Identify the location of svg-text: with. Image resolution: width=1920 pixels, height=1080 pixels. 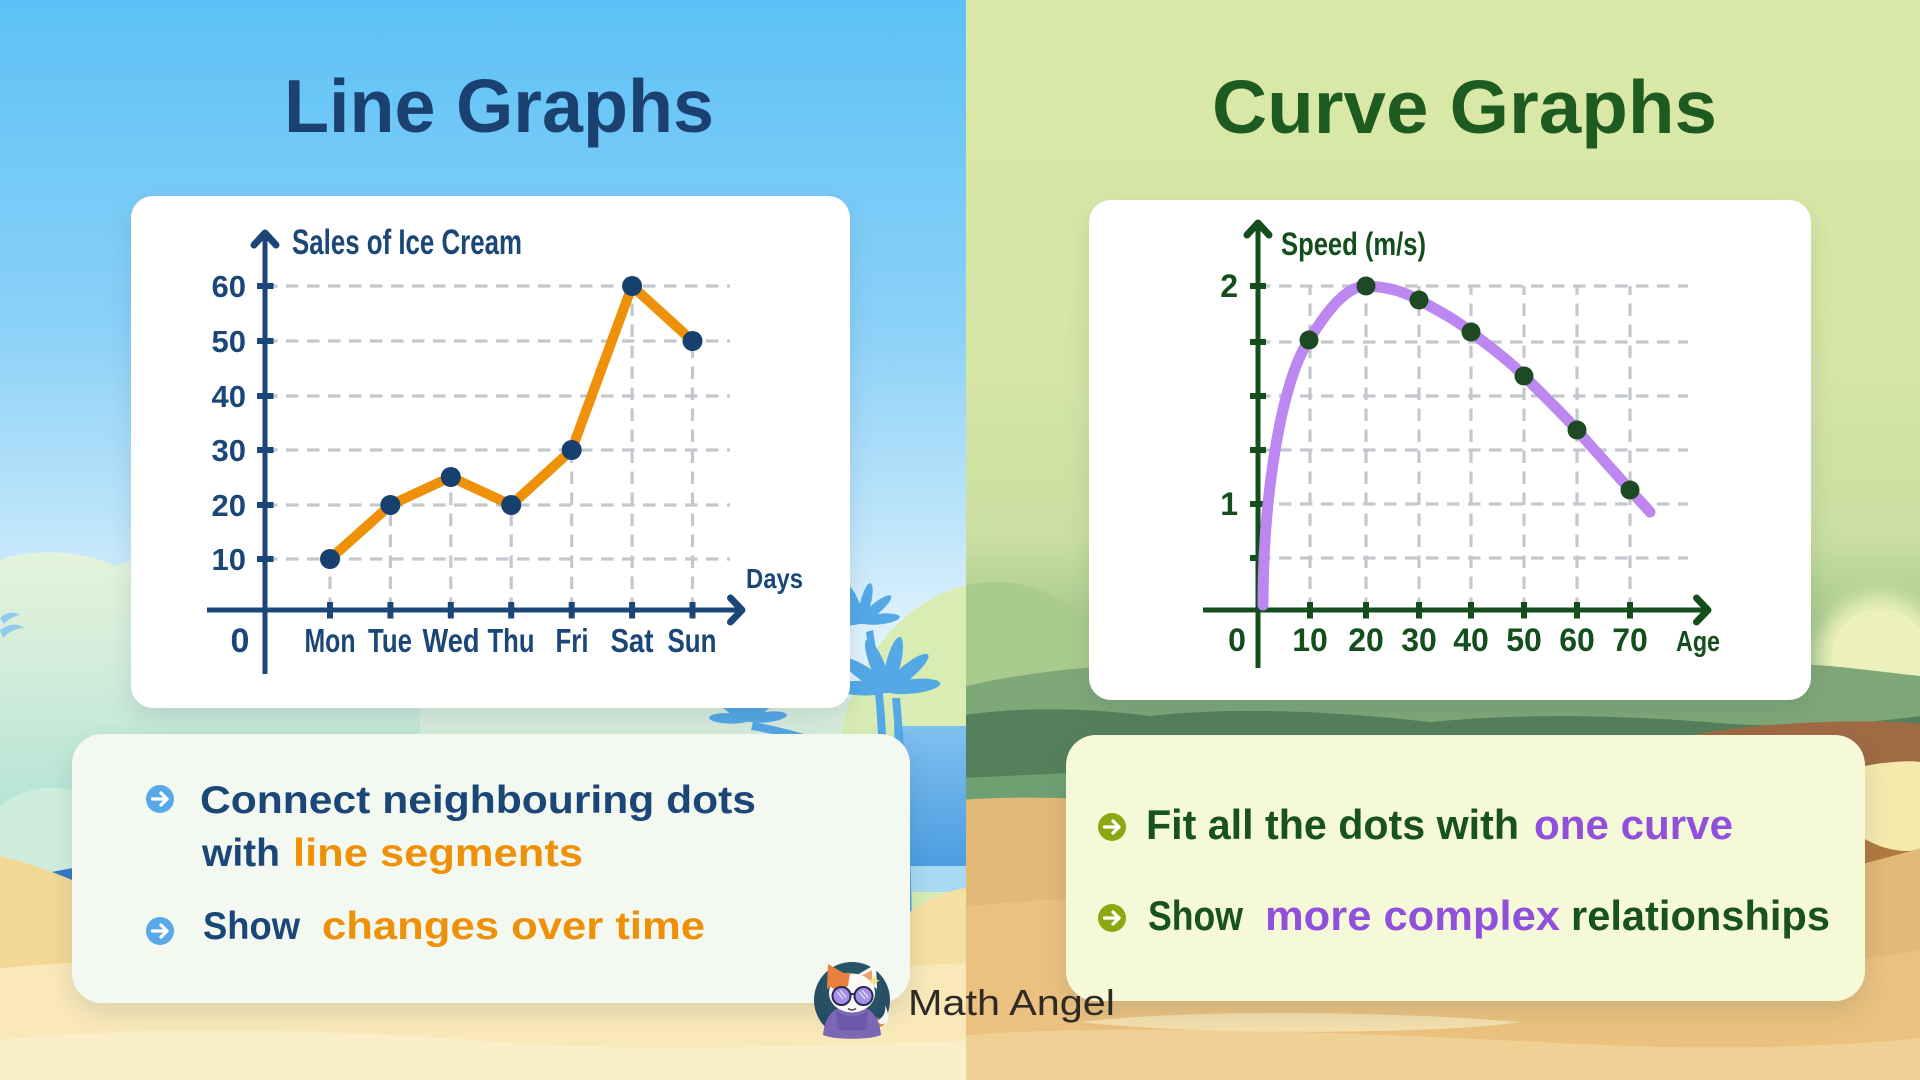
(240, 853).